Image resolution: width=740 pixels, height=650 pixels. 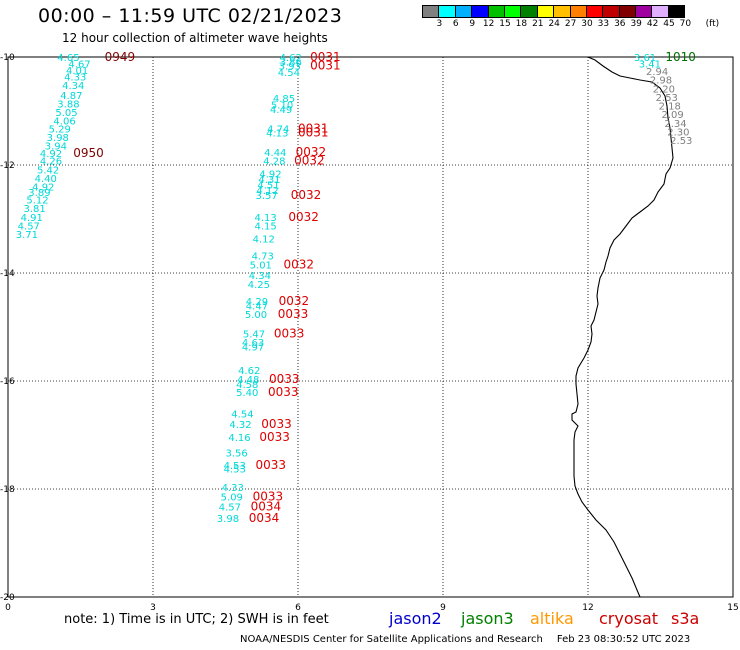 What do you see at coordinates (64, 122) in the screenshot?
I see `wave-height-label: 4.06` at bounding box center [64, 122].